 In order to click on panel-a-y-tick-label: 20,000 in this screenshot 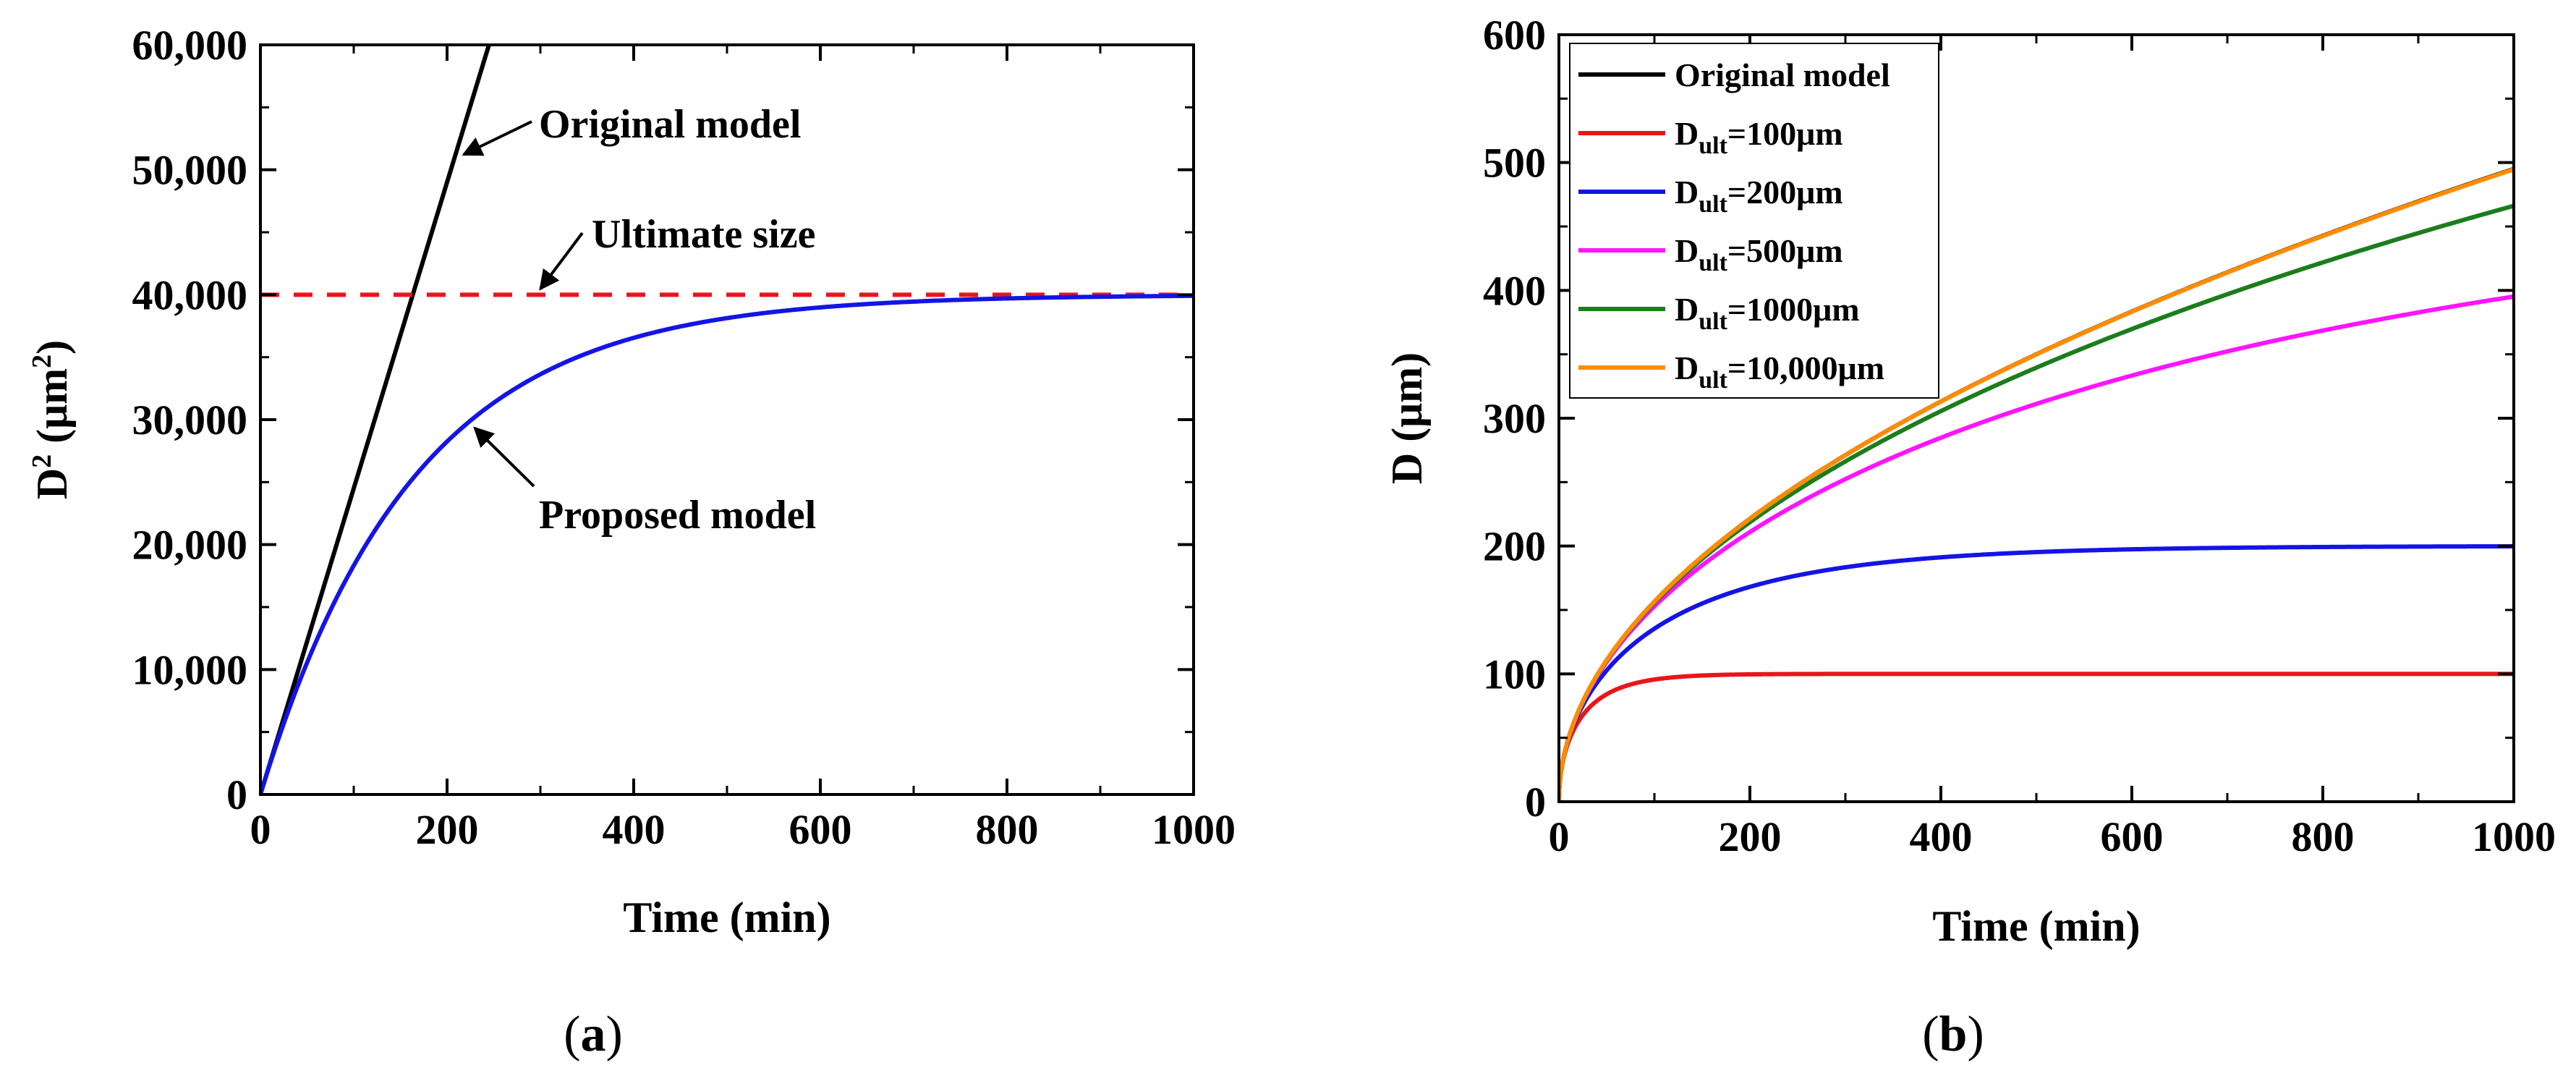, I will do `click(190, 545)`.